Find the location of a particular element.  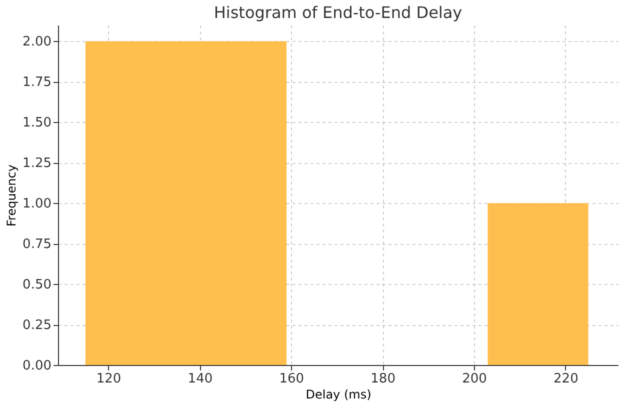

x-axis-title: Delay (ms) is located at coordinates (339, 395).